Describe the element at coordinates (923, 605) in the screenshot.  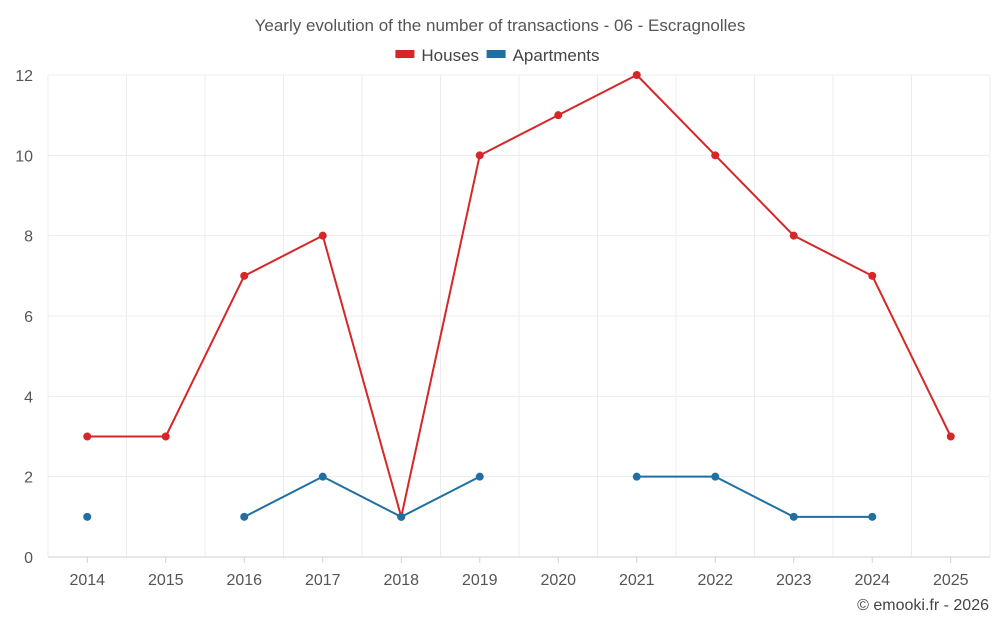
I see `credit-text: © emooki.fr - 2026` at that location.